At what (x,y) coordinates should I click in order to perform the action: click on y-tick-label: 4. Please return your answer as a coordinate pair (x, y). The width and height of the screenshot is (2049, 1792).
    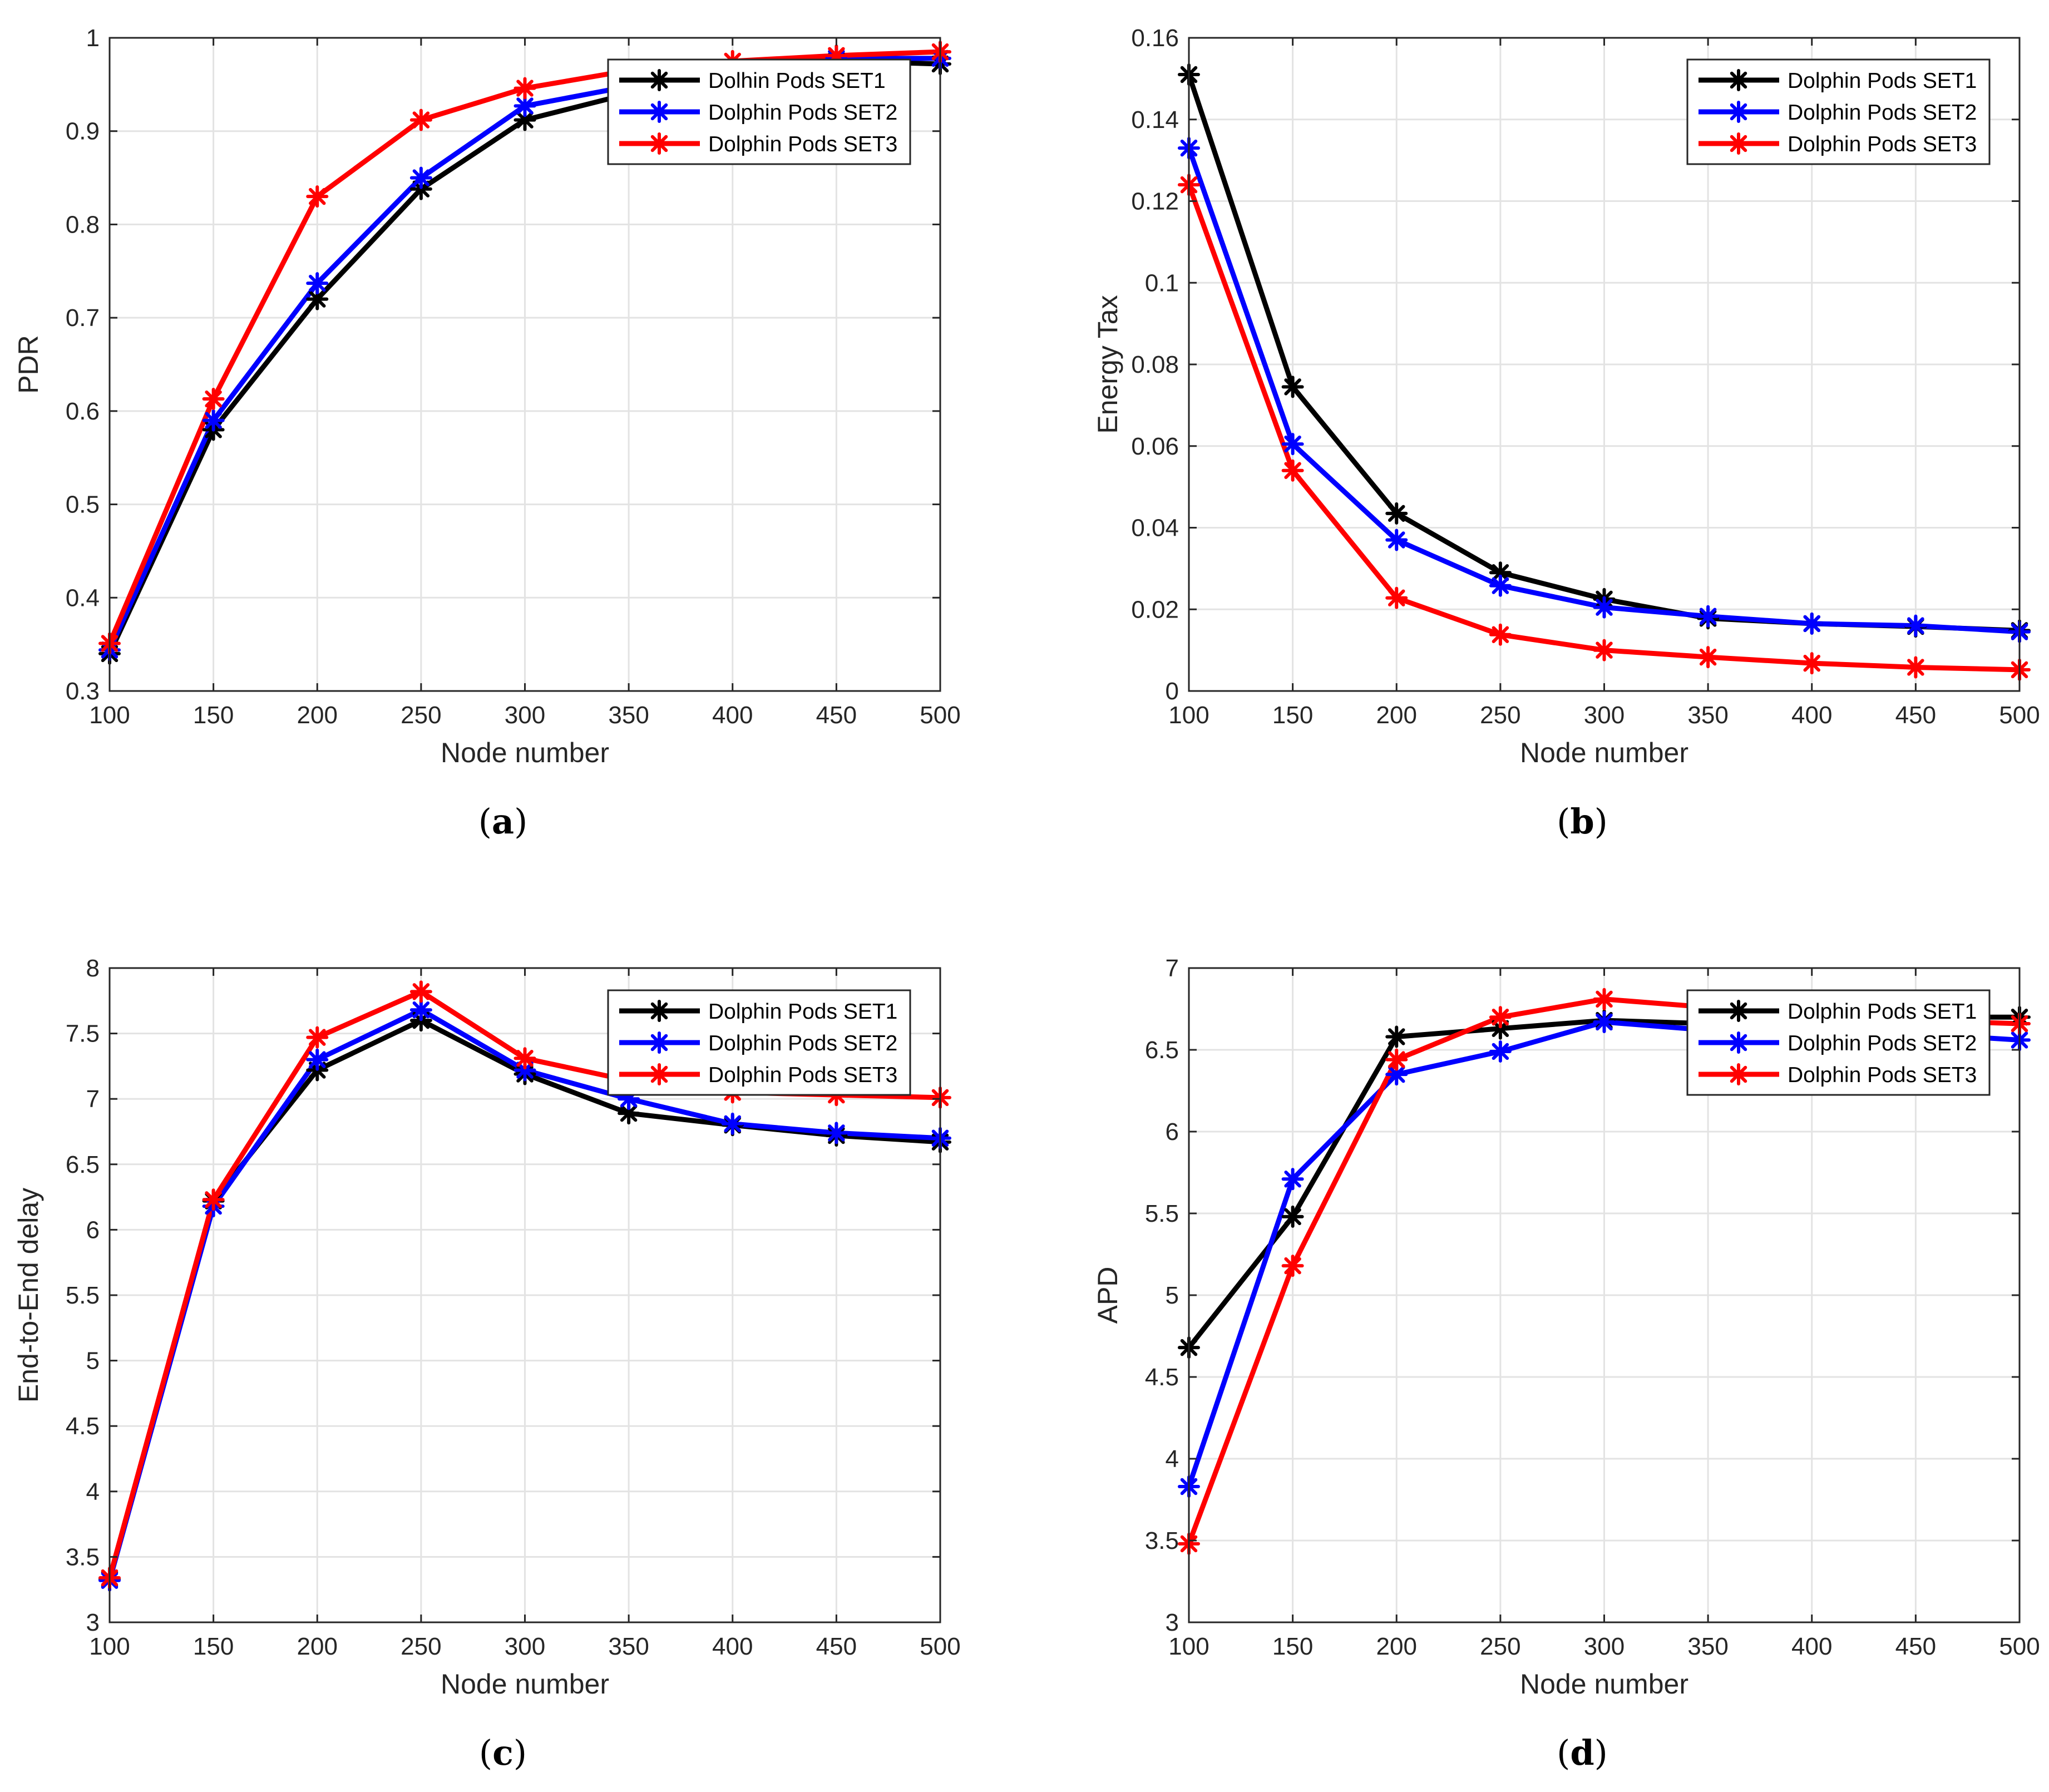
    Looking at the image, I should click on (93, 1491).